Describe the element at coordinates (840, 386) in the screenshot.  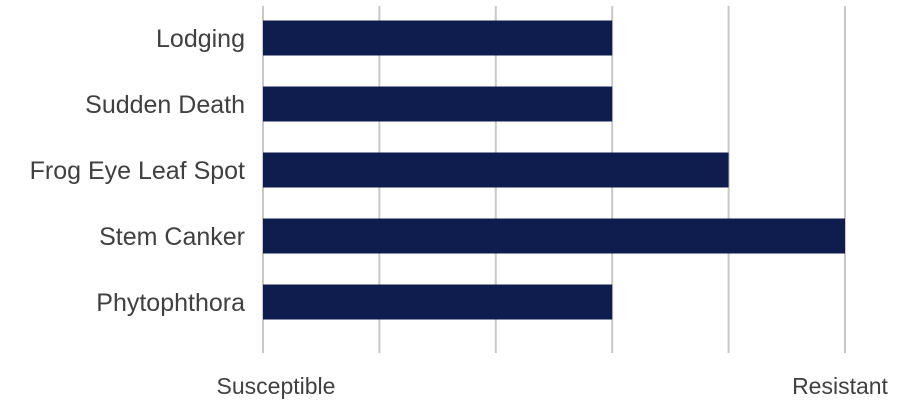
I see `x-axis-high-label: Resistant` at that location.